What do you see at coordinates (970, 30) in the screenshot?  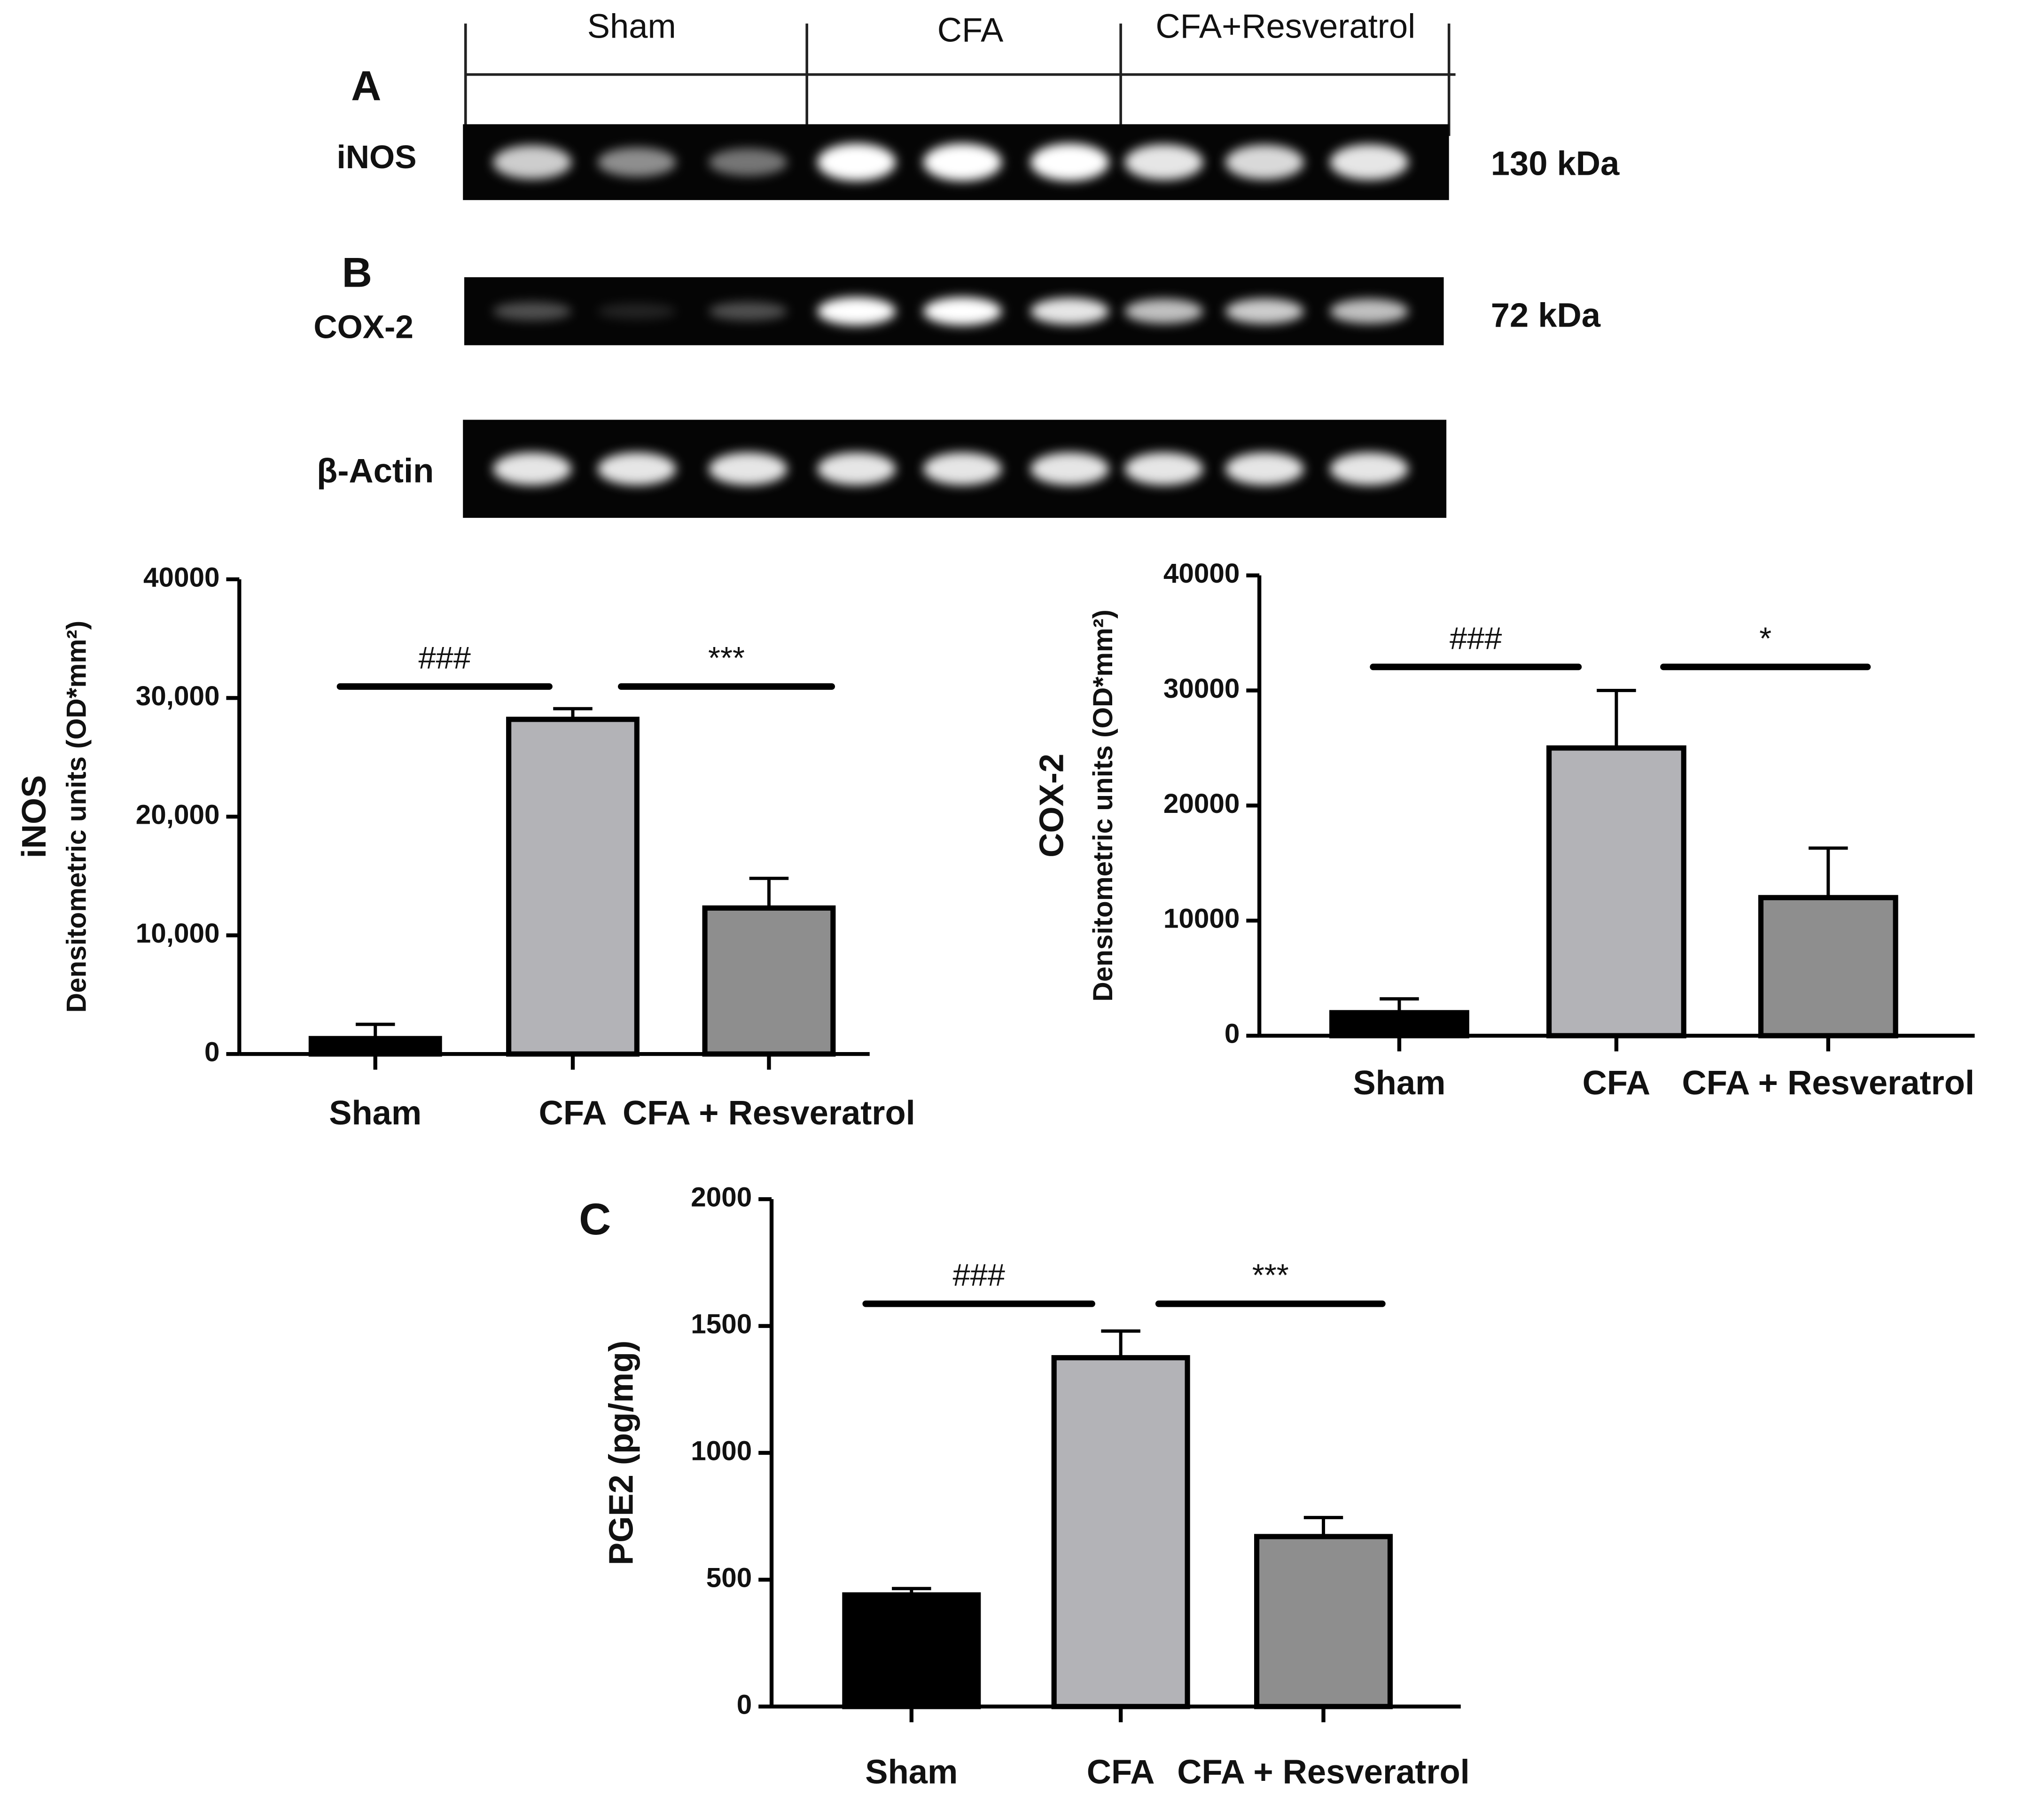 I see `group-label: CFA` at bounding box center [970, 30].